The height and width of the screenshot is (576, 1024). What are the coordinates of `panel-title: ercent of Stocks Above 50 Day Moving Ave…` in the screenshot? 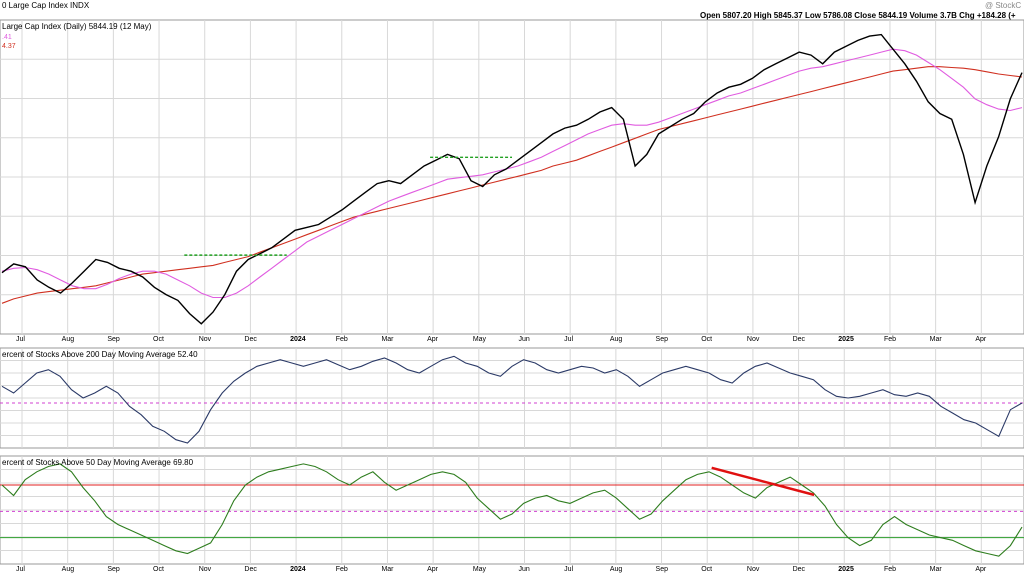 It's located at (98, 462).